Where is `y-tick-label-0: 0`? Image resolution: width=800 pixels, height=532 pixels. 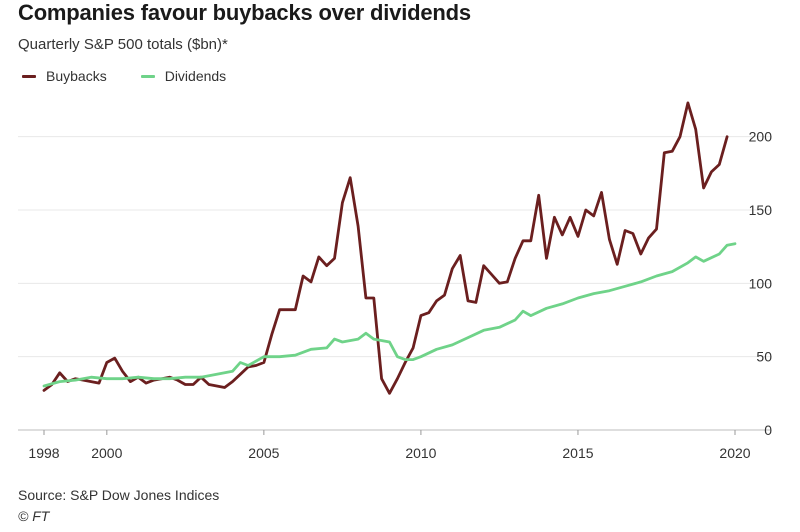 y-tick-label-0: 0 is located at coordinates (768, 430).